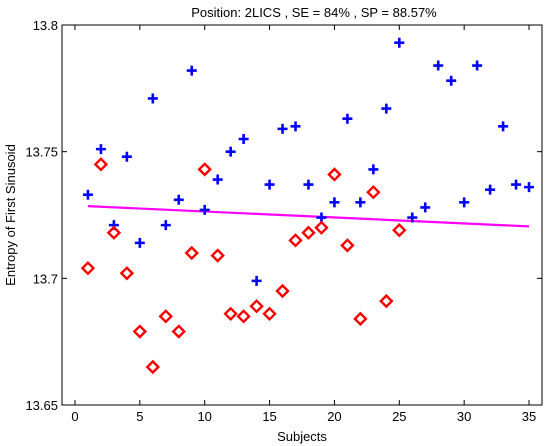 The width and height of the screenshot is (550, 446). I want to click on trend-line-layer, so click(308, 216).